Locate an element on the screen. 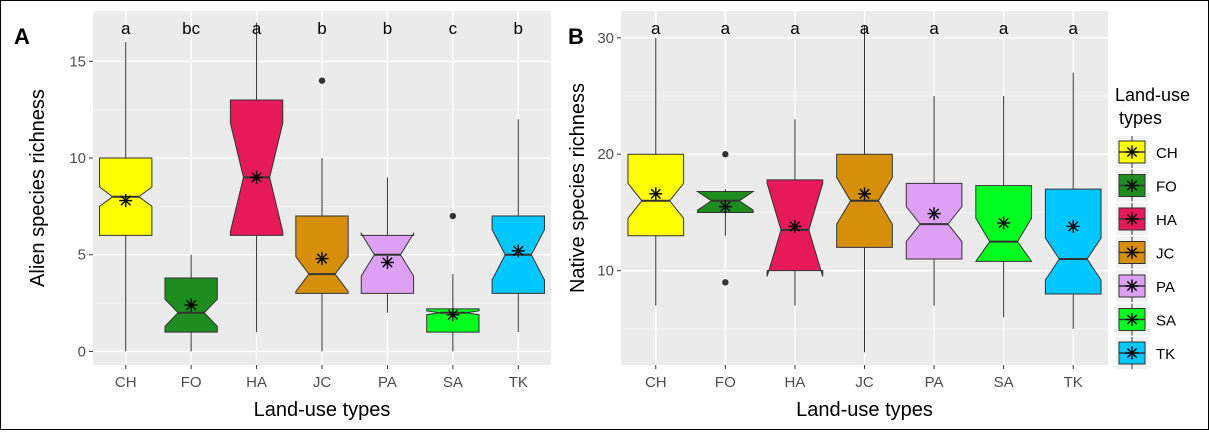 Image resolution: width=1209 pixels, height=435 pixels. legend-label: PA is located at coordinates (1165, 287).